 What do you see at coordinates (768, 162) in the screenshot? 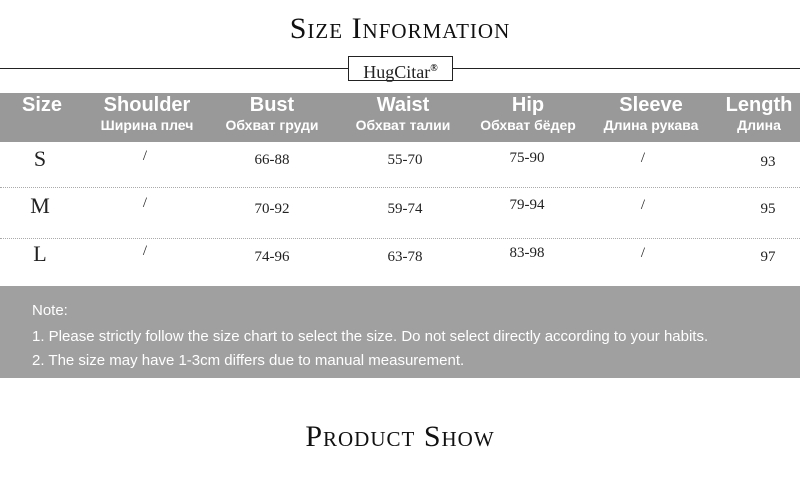
I see `cell-length: 93` at bounding box center [768, 162].